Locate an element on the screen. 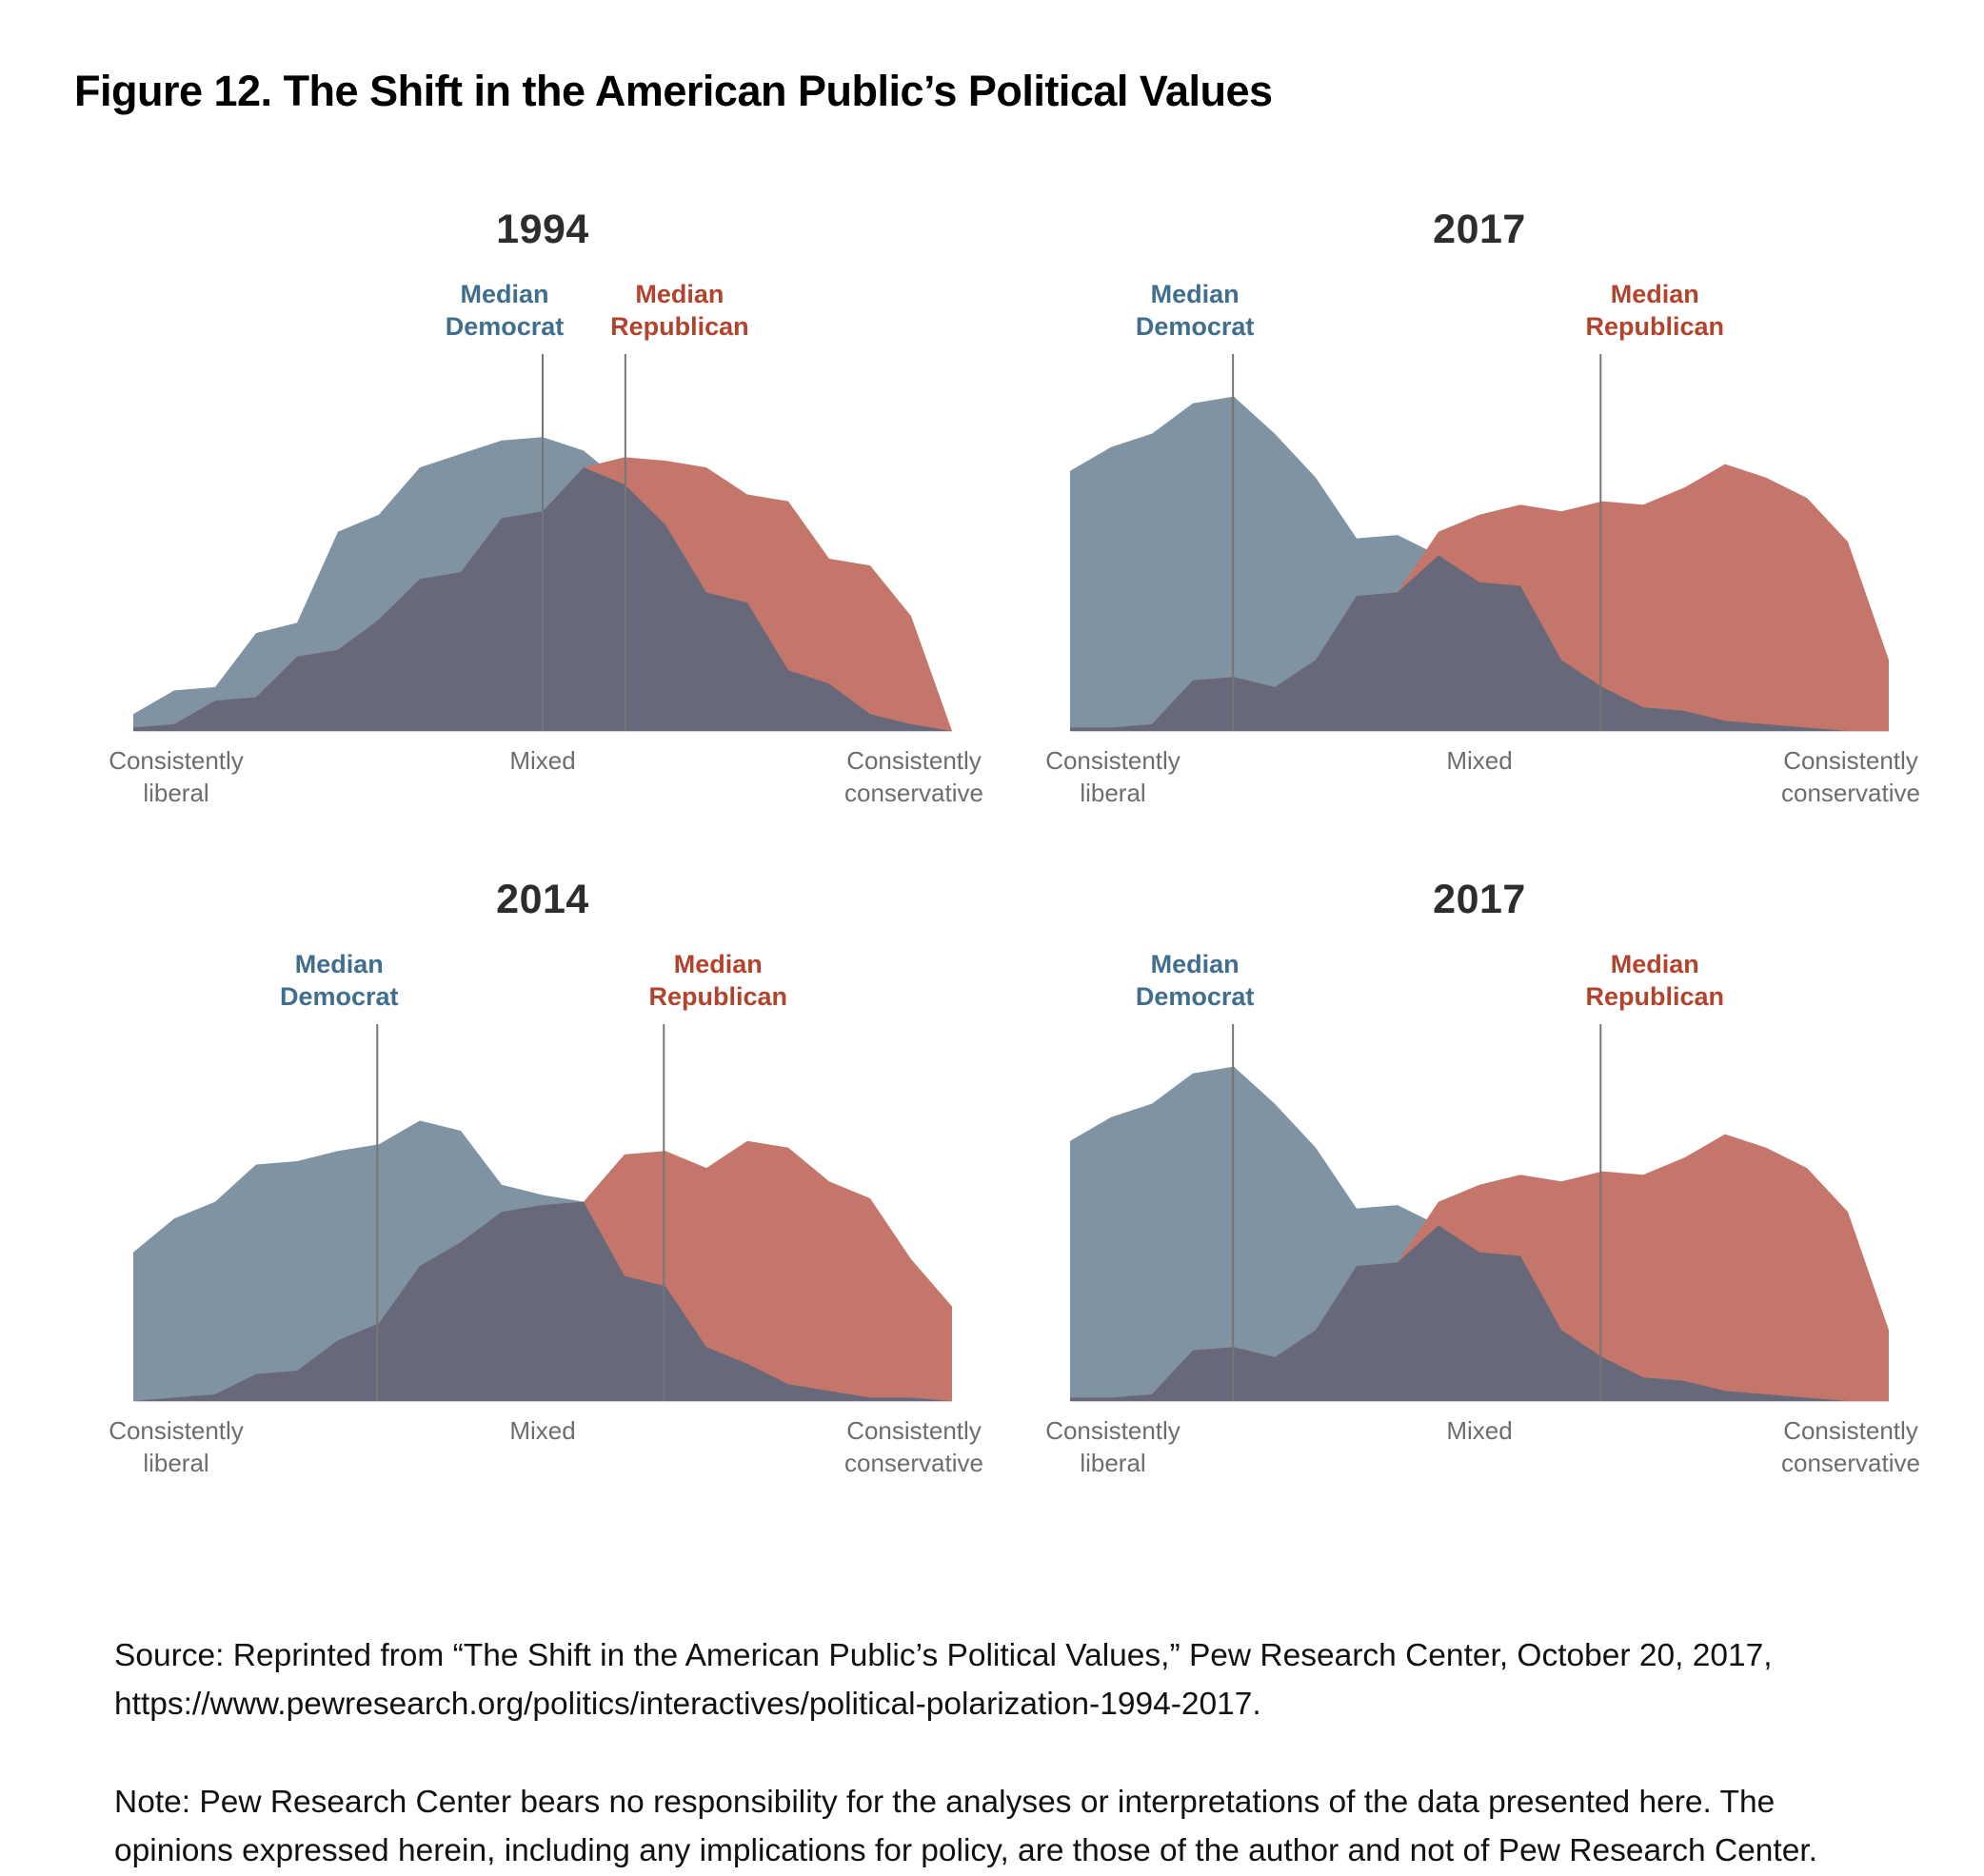 Image resolution: width=1984 pixels, height=1876 pixels. panel-year-title: 1994 is located at coordinates (542, 229).